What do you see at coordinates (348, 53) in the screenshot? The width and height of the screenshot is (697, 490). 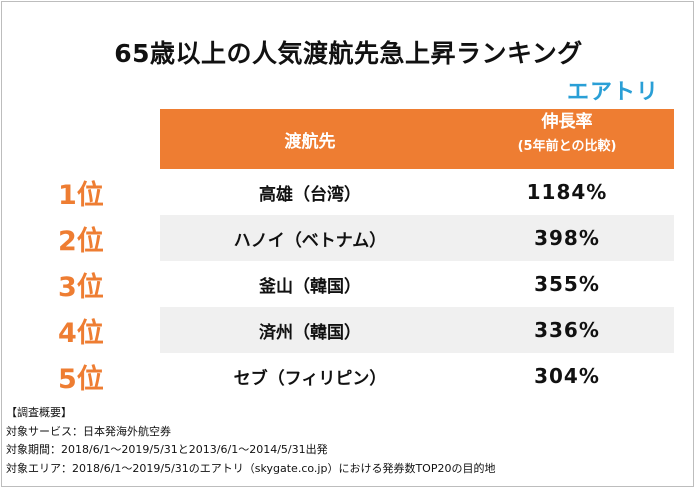 I see `page-title: 65歳以上の人気渡航先急上昇ランキング` at bounding box center [348, 53].